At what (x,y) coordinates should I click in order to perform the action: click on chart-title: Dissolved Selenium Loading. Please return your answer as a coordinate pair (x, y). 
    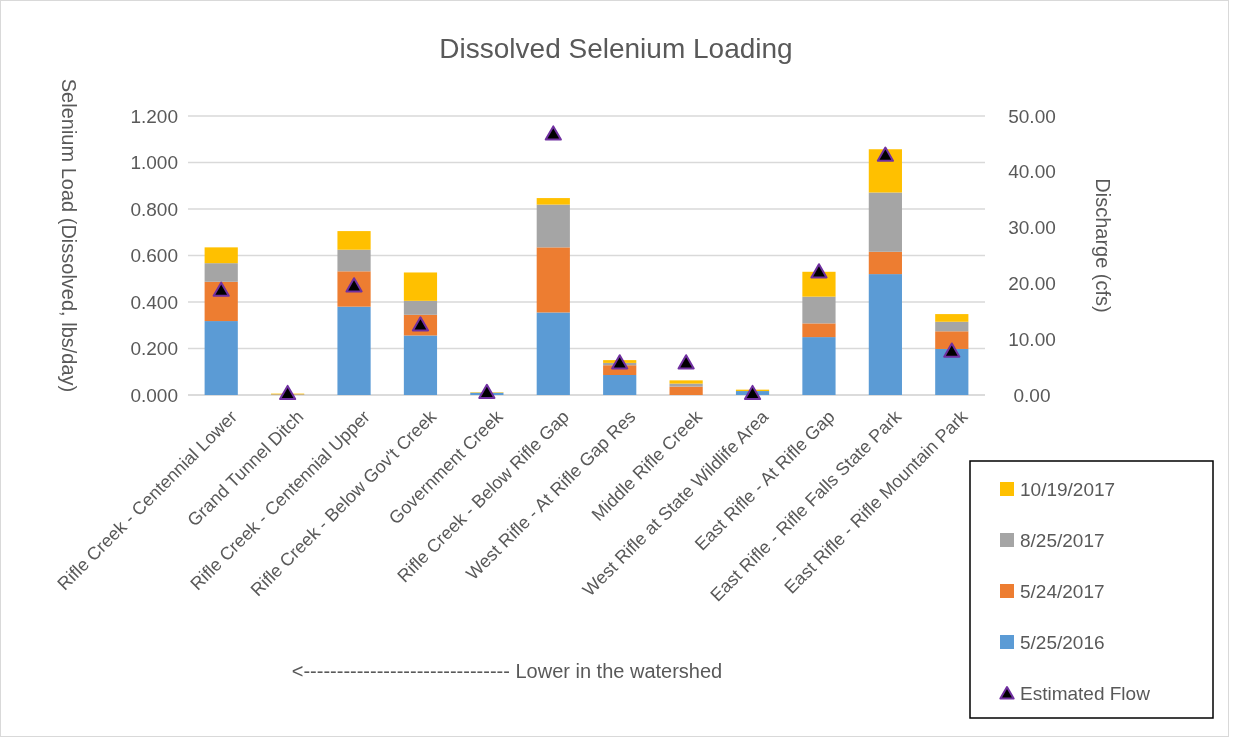
    Looking at the image, I should click on (616, 48).